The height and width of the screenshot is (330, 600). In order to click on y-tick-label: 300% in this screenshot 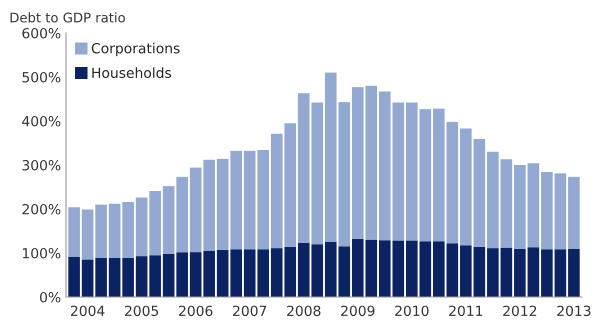, I will do `click(41, 165)`.